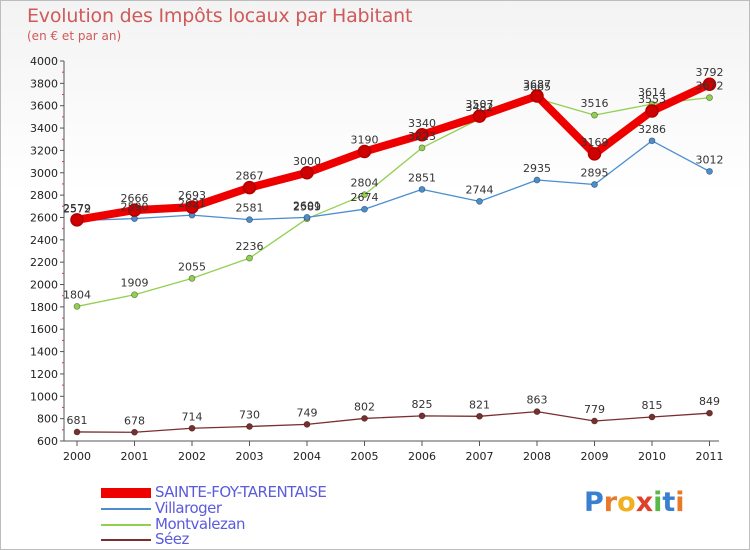  What do you see at coordinates (44, 150) in the screenshot?
I see `y-tick-label: 3200` at bounding box center [44, 150].